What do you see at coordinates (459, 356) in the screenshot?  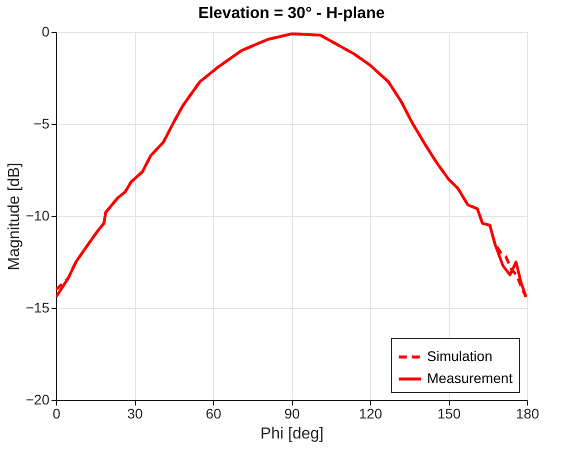 I see `legend-label: Simulation` at bounding box center [459, 356].